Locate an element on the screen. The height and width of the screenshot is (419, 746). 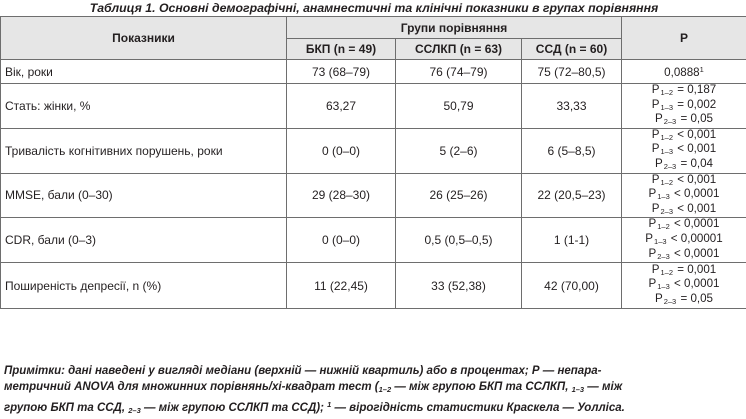
p-value-line: Р1–2 = 0,187 is located at coordinates (684, 91).